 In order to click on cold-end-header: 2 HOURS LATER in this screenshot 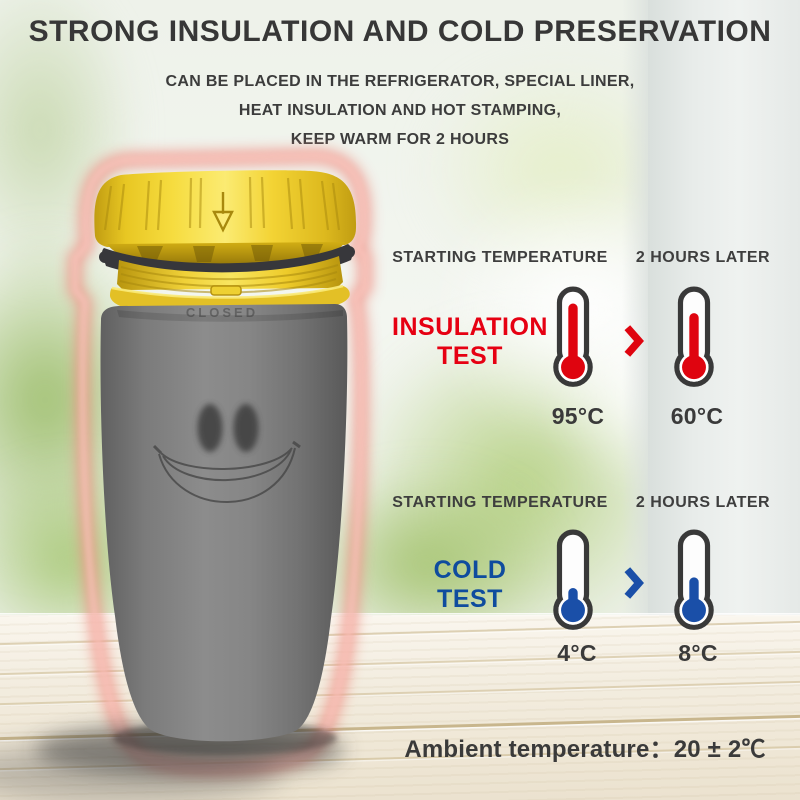, I will do `click(703, 502)`.